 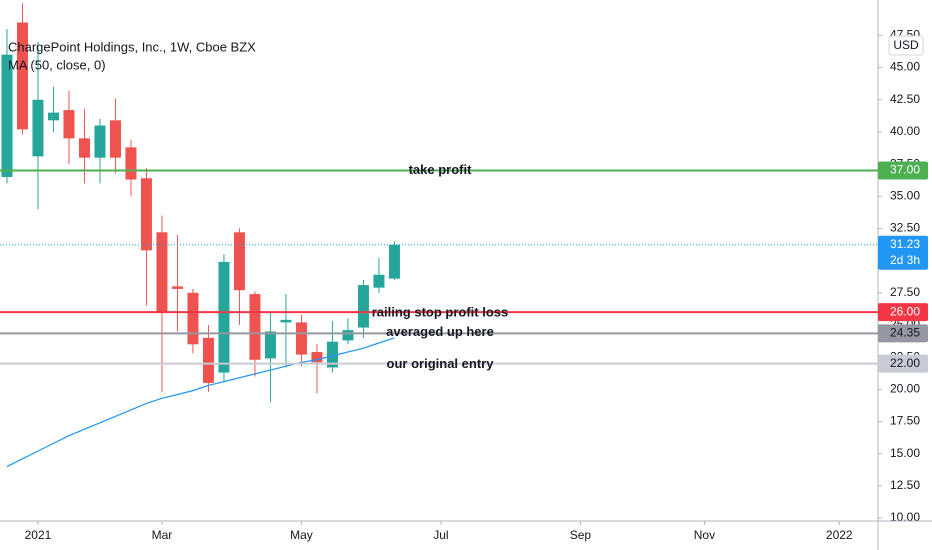 I want to click on level-annotation: take profit, so click(x=441, y=169).